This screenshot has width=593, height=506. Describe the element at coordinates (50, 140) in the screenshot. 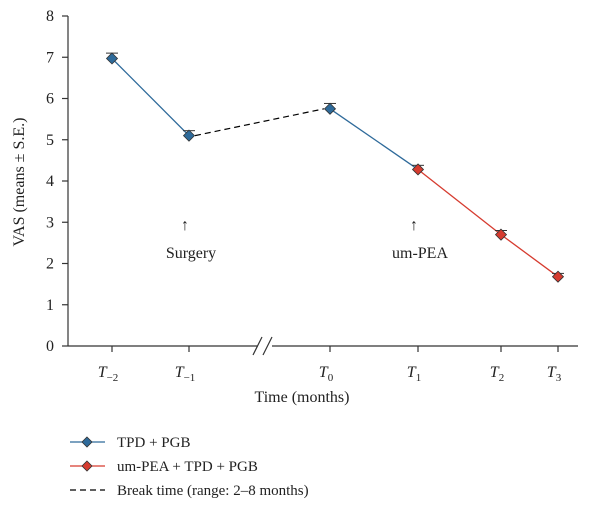

I see `y-tick-label: 5` at that location.